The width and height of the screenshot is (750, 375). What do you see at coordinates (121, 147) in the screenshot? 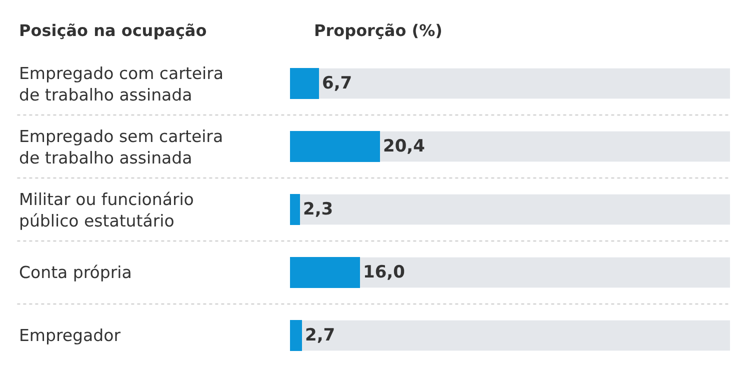
I see `y-tick-label: Empregado sem carteira de trabalho assinada` at bounding box center [121, 147].